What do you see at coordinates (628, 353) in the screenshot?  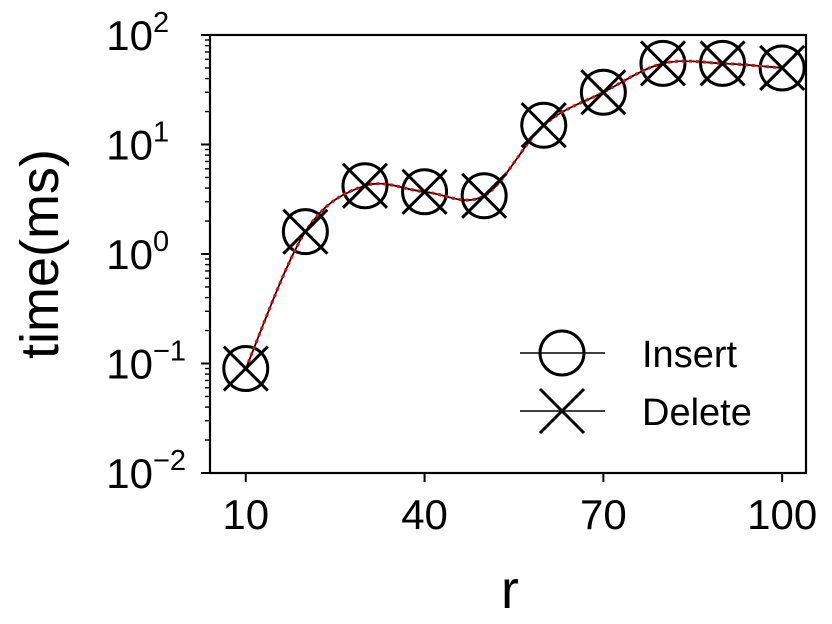 I see `legend-item-insert: Insert` at bounding box center [628, 353].